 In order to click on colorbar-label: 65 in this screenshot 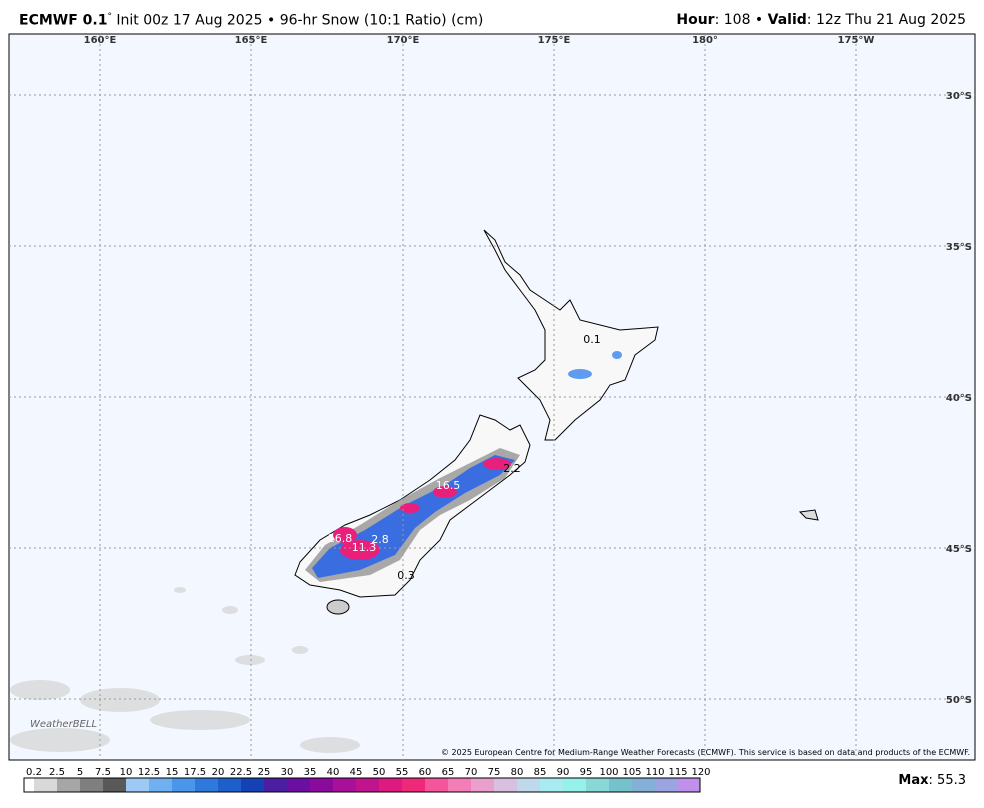, I will do `click(448, 772)`.